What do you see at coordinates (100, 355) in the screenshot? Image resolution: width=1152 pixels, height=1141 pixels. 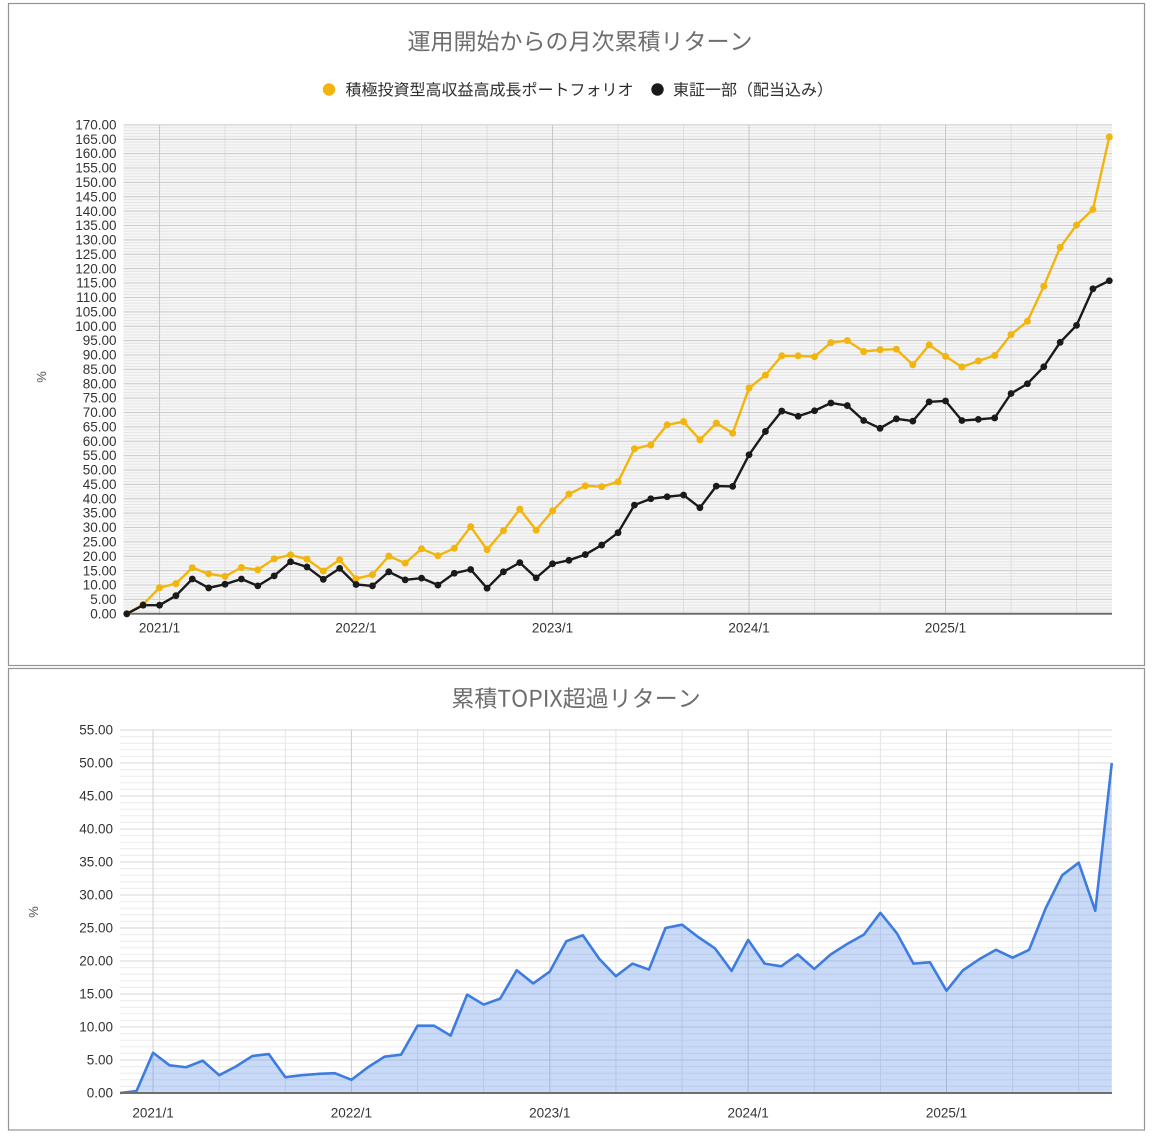 I see `svg-text: 90.00` at bounding box center [100, 355].